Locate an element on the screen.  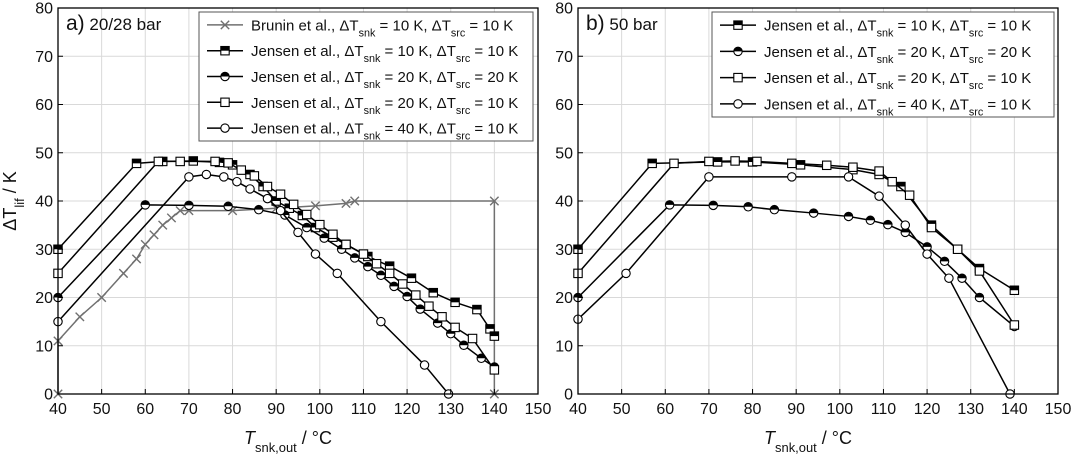
y-tick-label: 10 is located at coordinates (564, 346).